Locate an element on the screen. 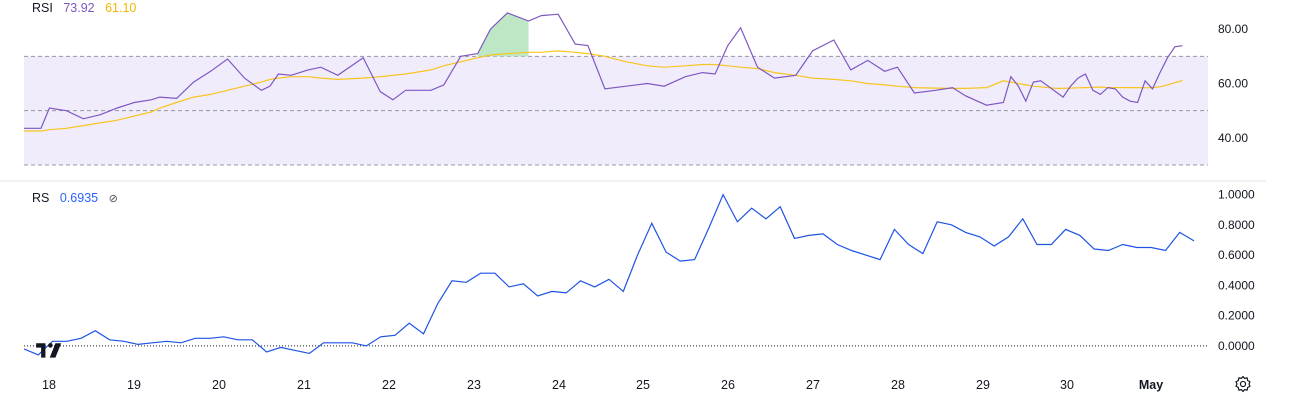 This screenshot has height=410, width=1290. rsi-y-tick: 40.00 is located at coordinates (1233, 138).